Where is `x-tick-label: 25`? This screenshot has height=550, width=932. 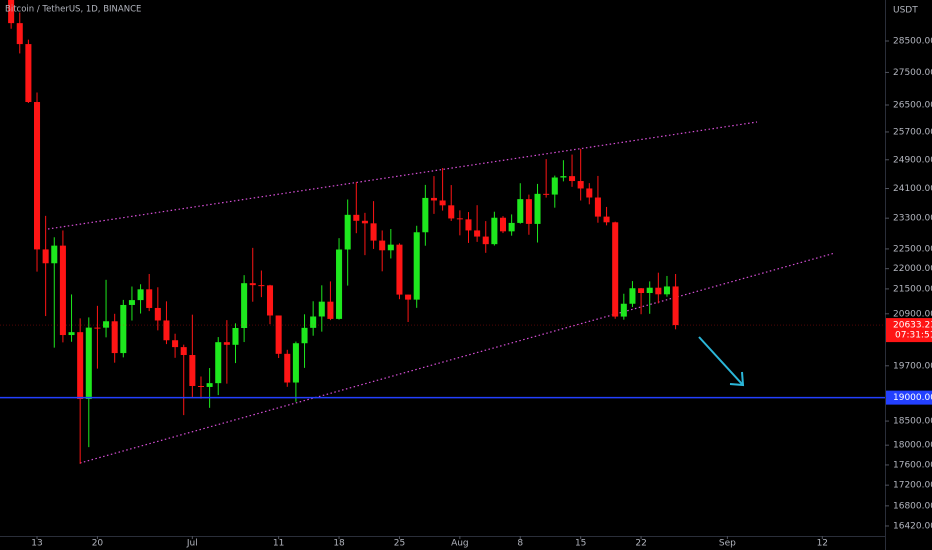
x-tick-label: 25 is located at coordinates (399, 544).